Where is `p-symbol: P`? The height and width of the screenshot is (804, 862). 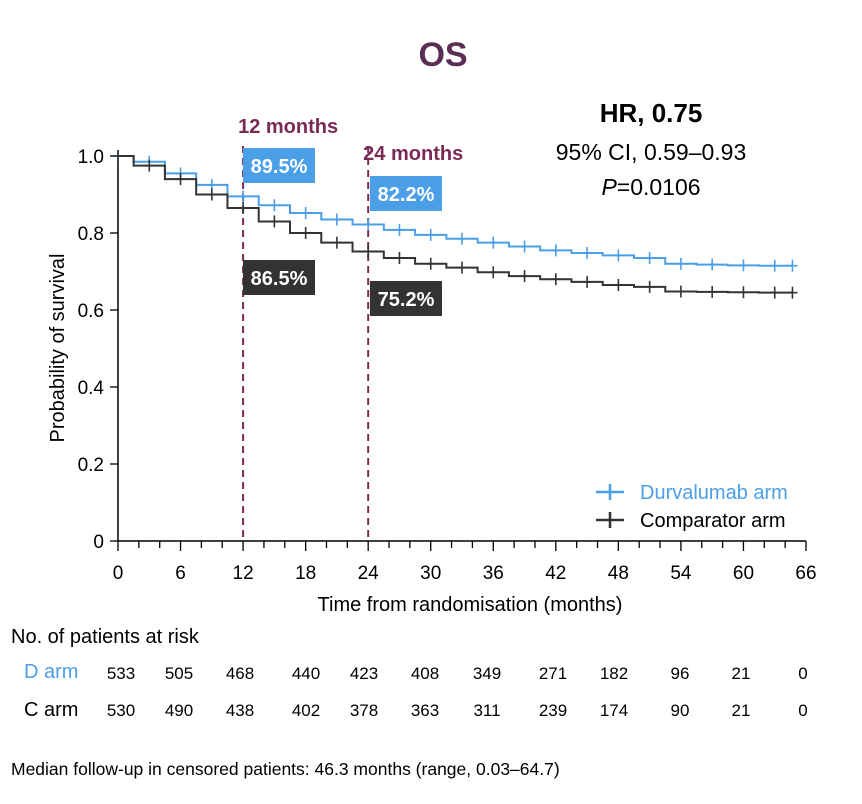
p-symbol: P is located at coordinates (609, 187).